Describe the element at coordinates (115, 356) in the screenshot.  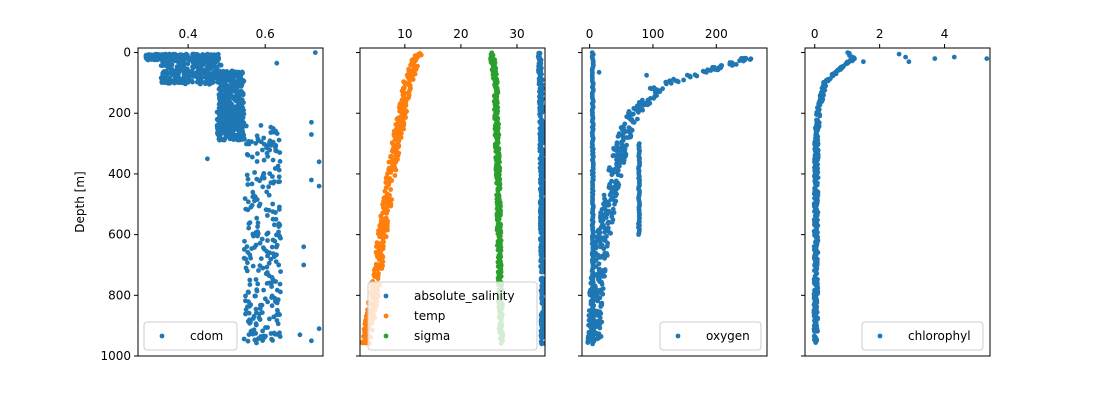
I see `y-tick-label: 1000` at that location.